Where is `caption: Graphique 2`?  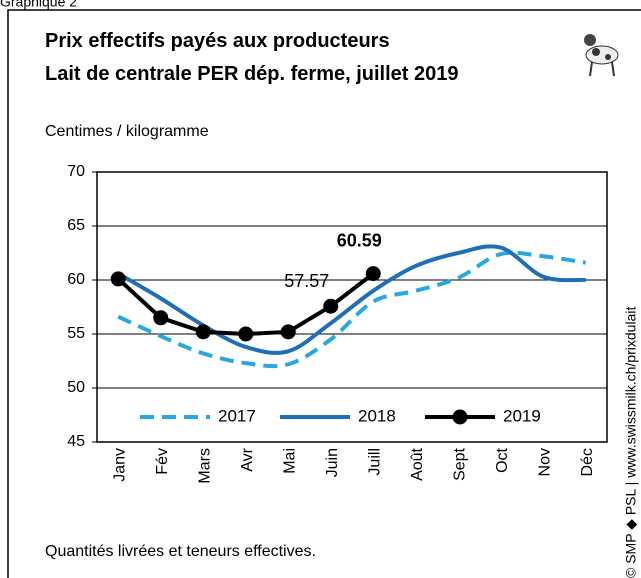 caption: Graphique 2 is located at coordinates (38, 5).